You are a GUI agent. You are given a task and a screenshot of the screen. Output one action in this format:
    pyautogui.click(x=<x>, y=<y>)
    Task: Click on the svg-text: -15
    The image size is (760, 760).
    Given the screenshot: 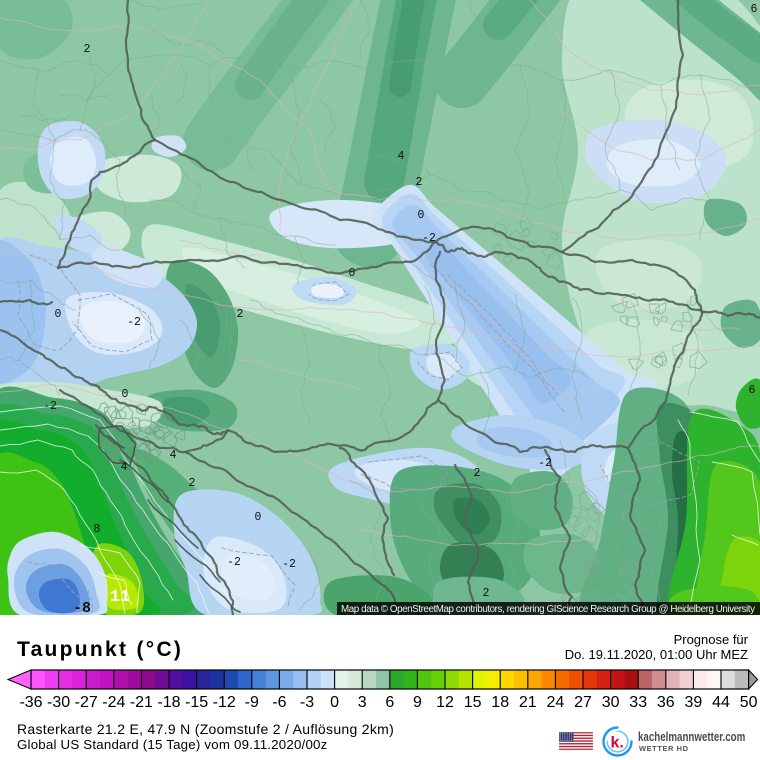 What is the action you would take?
    pyautogui.click(x=196, y=702)
    